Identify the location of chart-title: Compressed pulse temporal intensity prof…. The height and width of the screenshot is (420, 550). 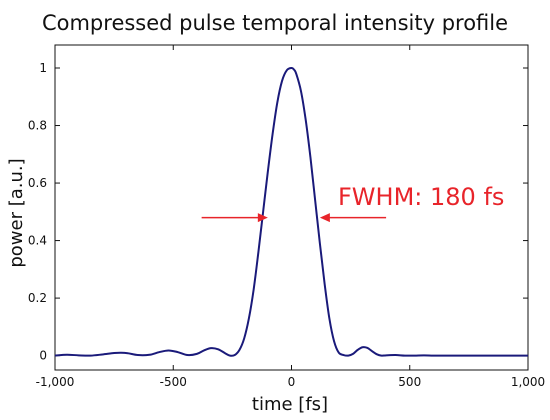
(275, 23).